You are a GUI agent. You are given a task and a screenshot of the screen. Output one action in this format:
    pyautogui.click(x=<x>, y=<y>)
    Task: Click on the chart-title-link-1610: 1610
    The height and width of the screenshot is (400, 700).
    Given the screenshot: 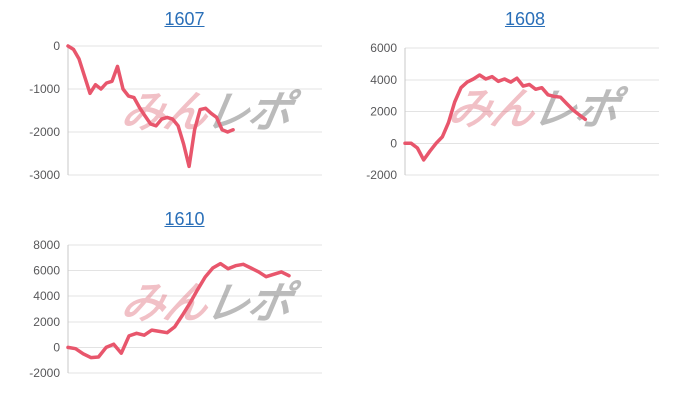 What is the action you would take?
    pyautogui.click(x=184, y=219)
    